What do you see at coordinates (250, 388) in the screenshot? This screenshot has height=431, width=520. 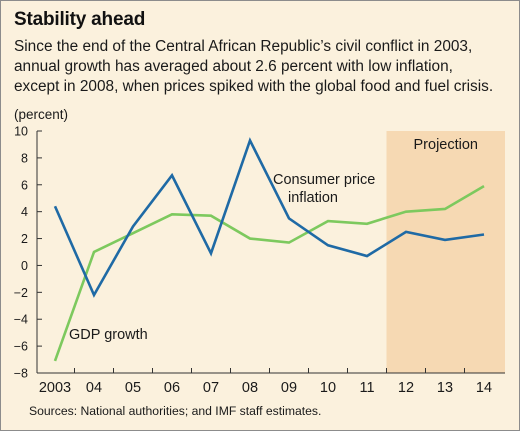 I see `x-tick-label: 08` at bounding box center [250, 388].